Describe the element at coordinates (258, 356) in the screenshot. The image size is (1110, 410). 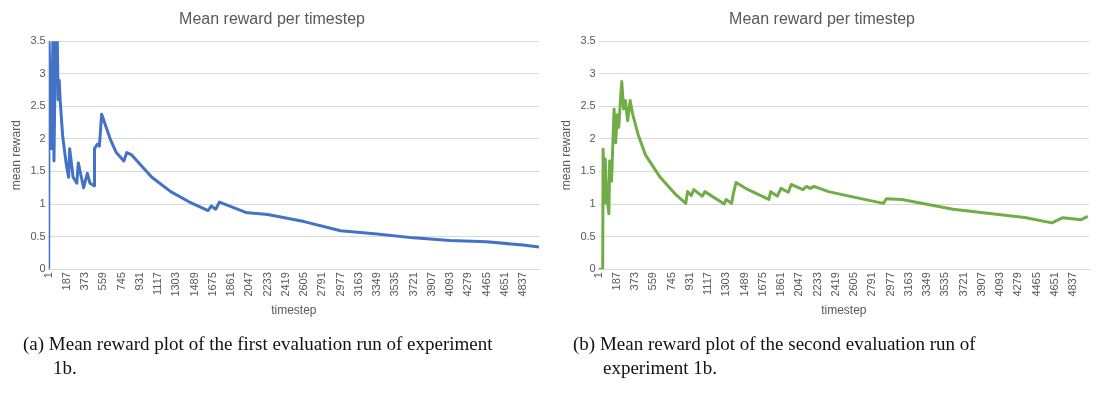
I see `text: (a) Mean reward plot of the first evaluation run of experiment 1b.` at that location.